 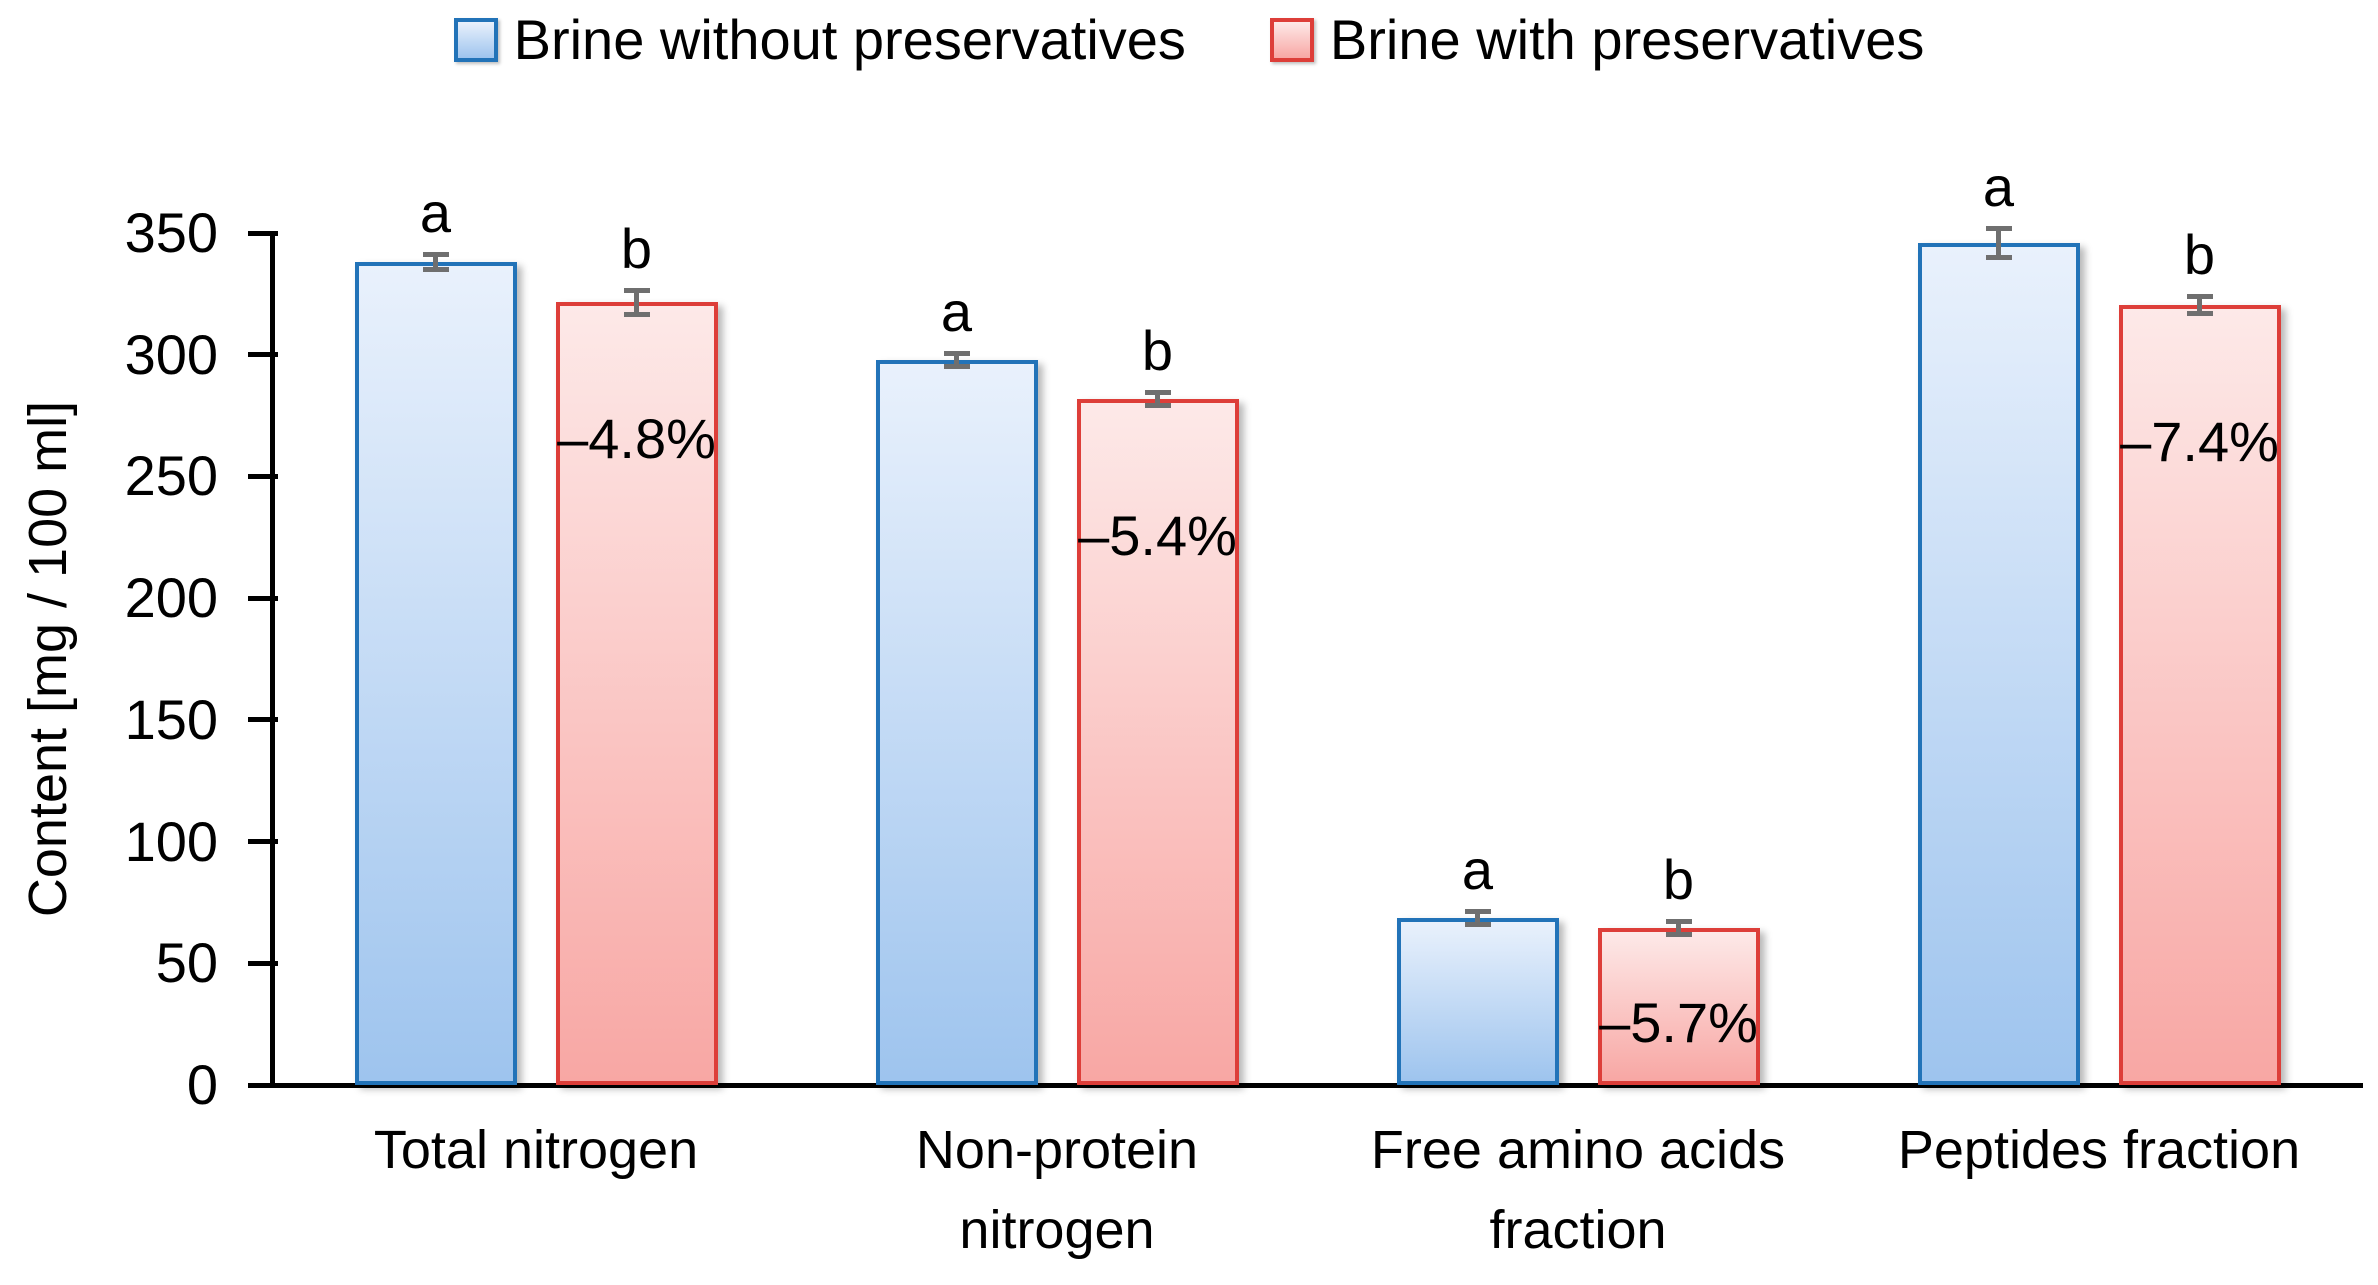 I want to click on x-category-label-line: Free amino acids, so click(x=1578, y=1150).